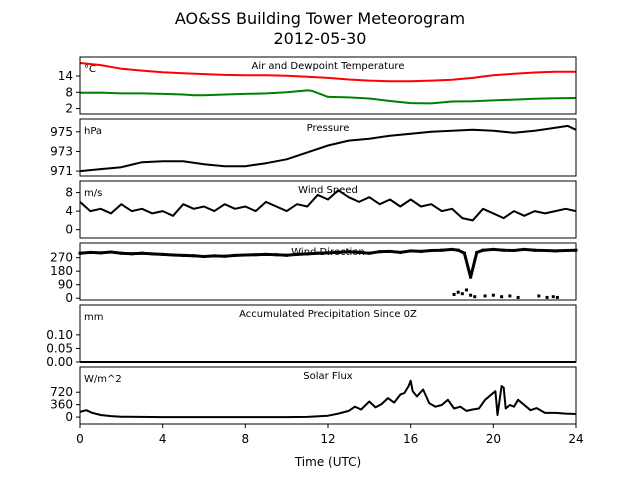 Image resolution: width=640 pixels, height=480 pixels. I want to click on panel-3-unit: m/s, so click(93, 193).